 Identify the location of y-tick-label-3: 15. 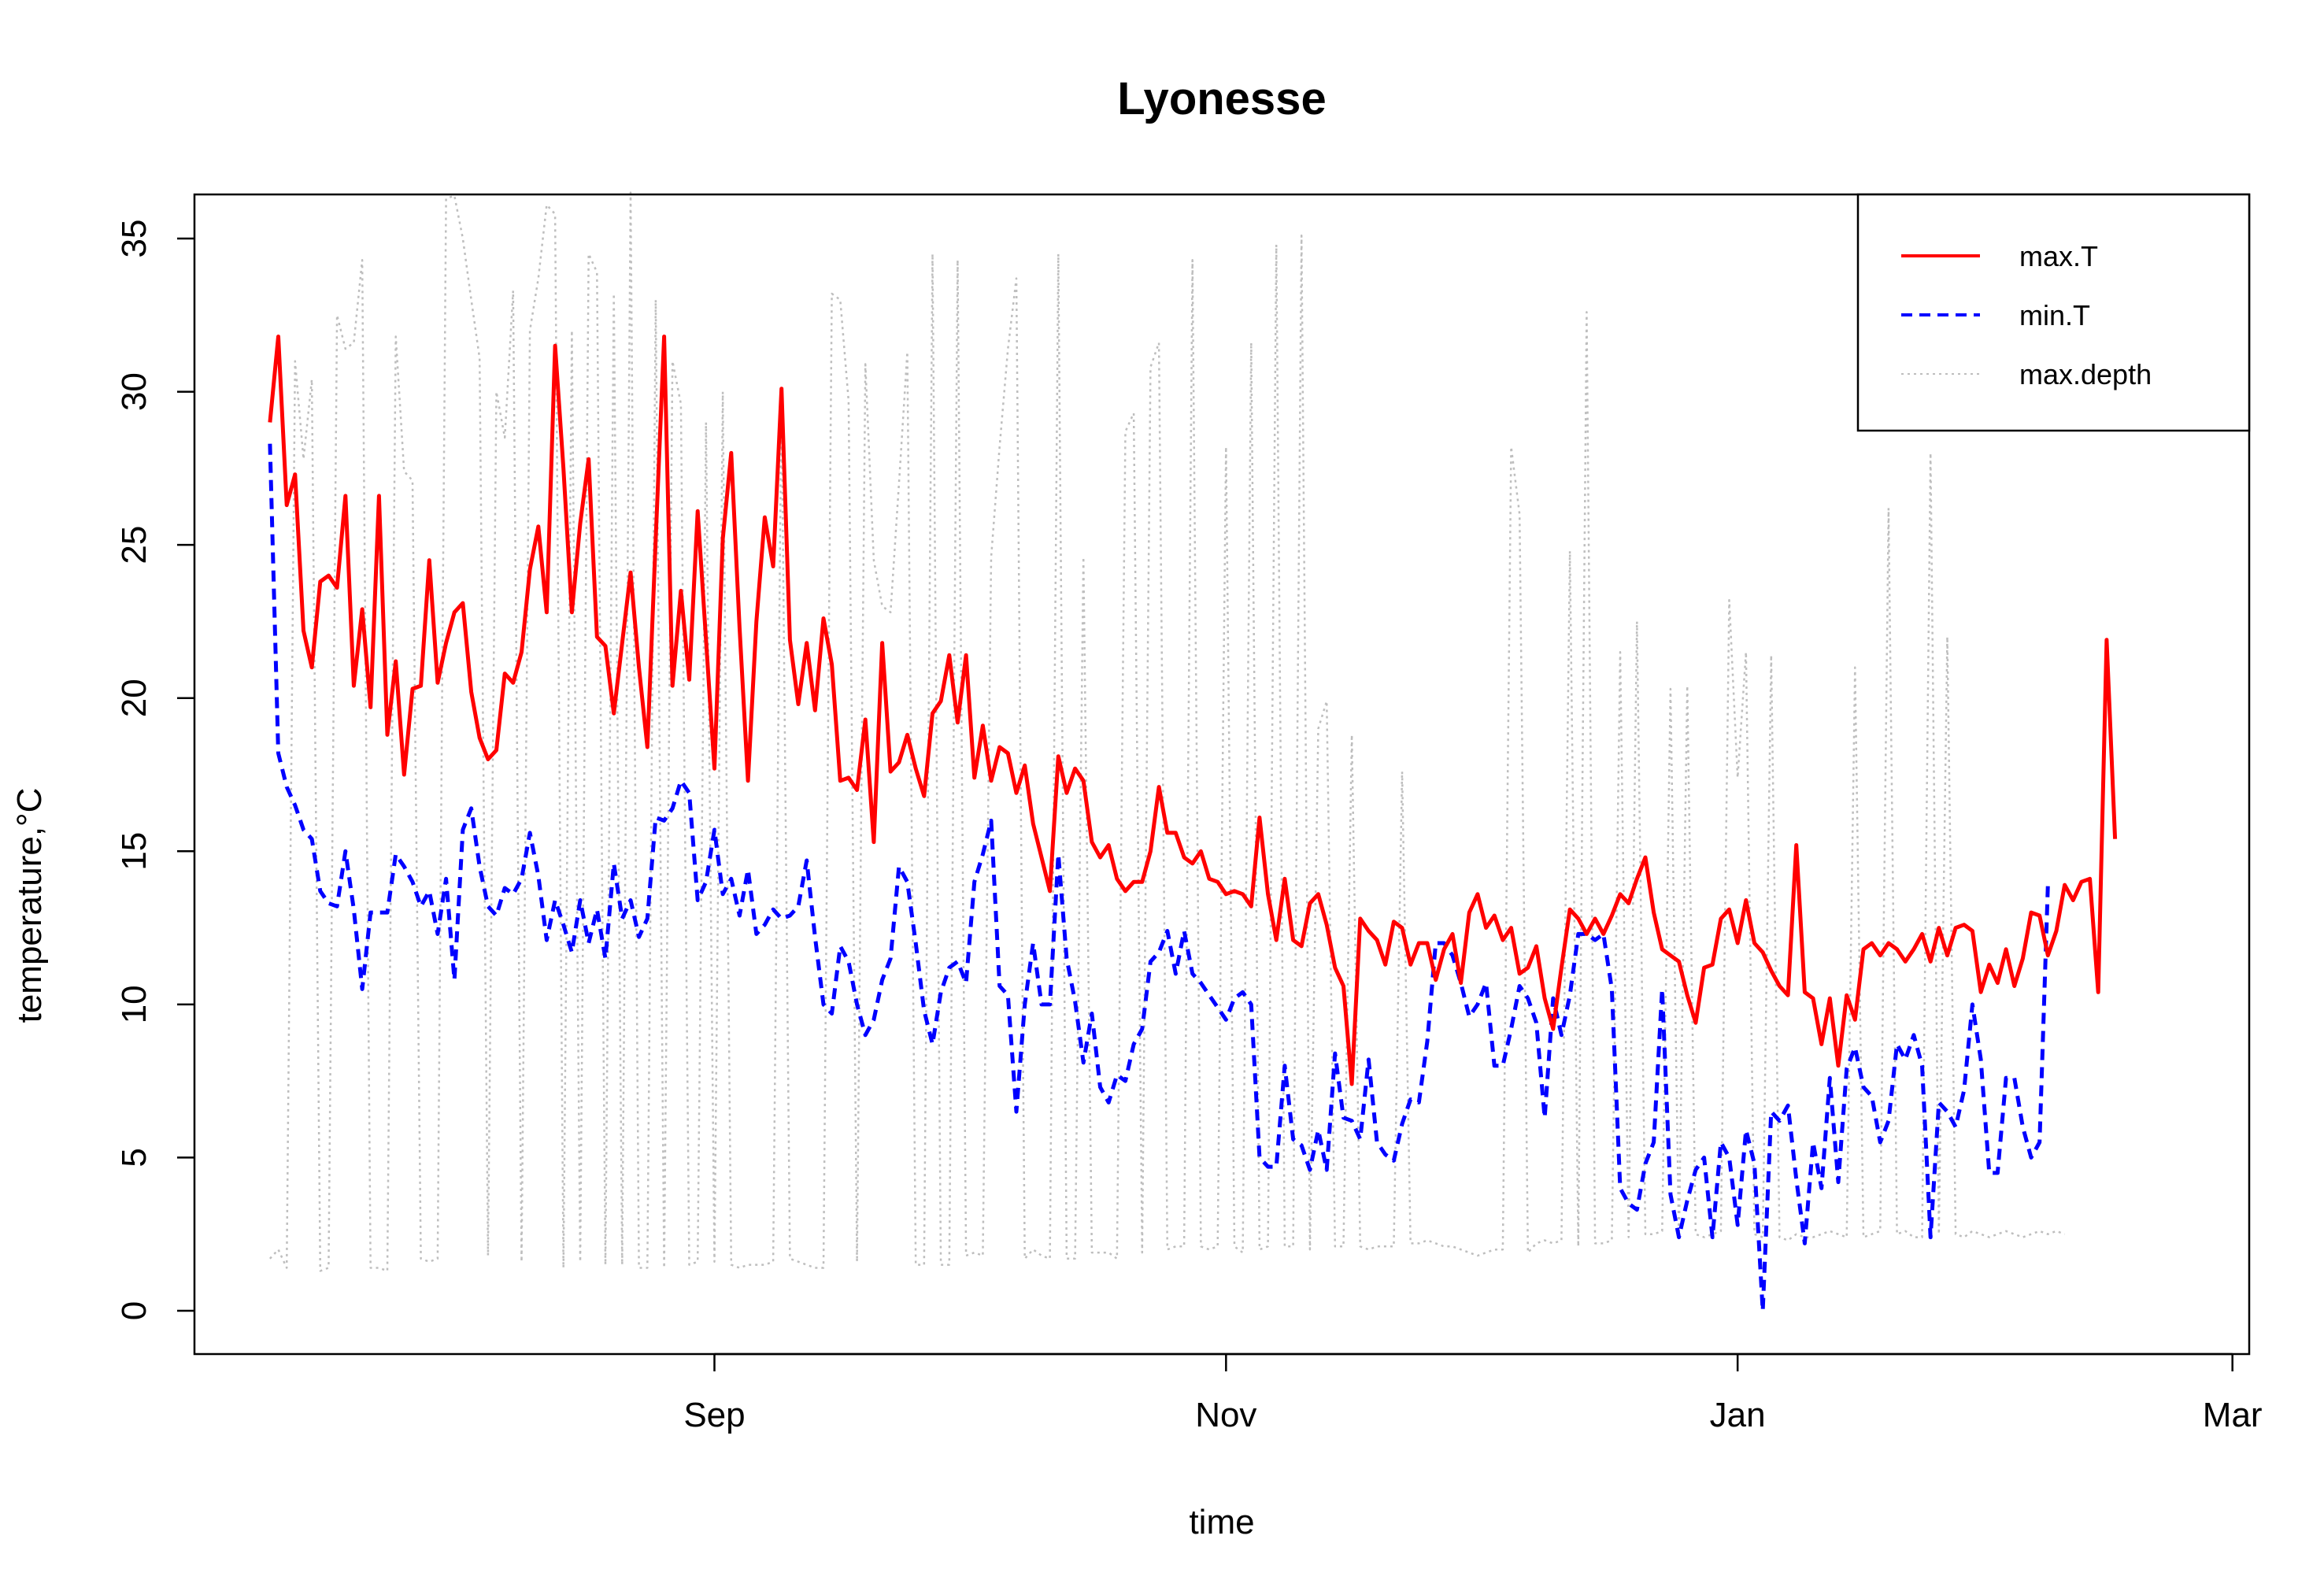
(134, 851).